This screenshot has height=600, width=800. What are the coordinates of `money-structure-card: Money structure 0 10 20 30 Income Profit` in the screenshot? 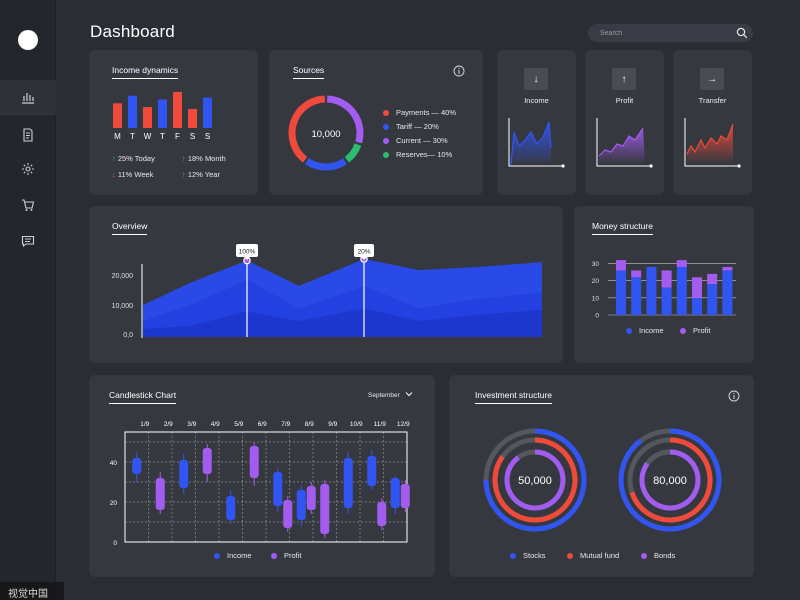 It's located at (664, 284).